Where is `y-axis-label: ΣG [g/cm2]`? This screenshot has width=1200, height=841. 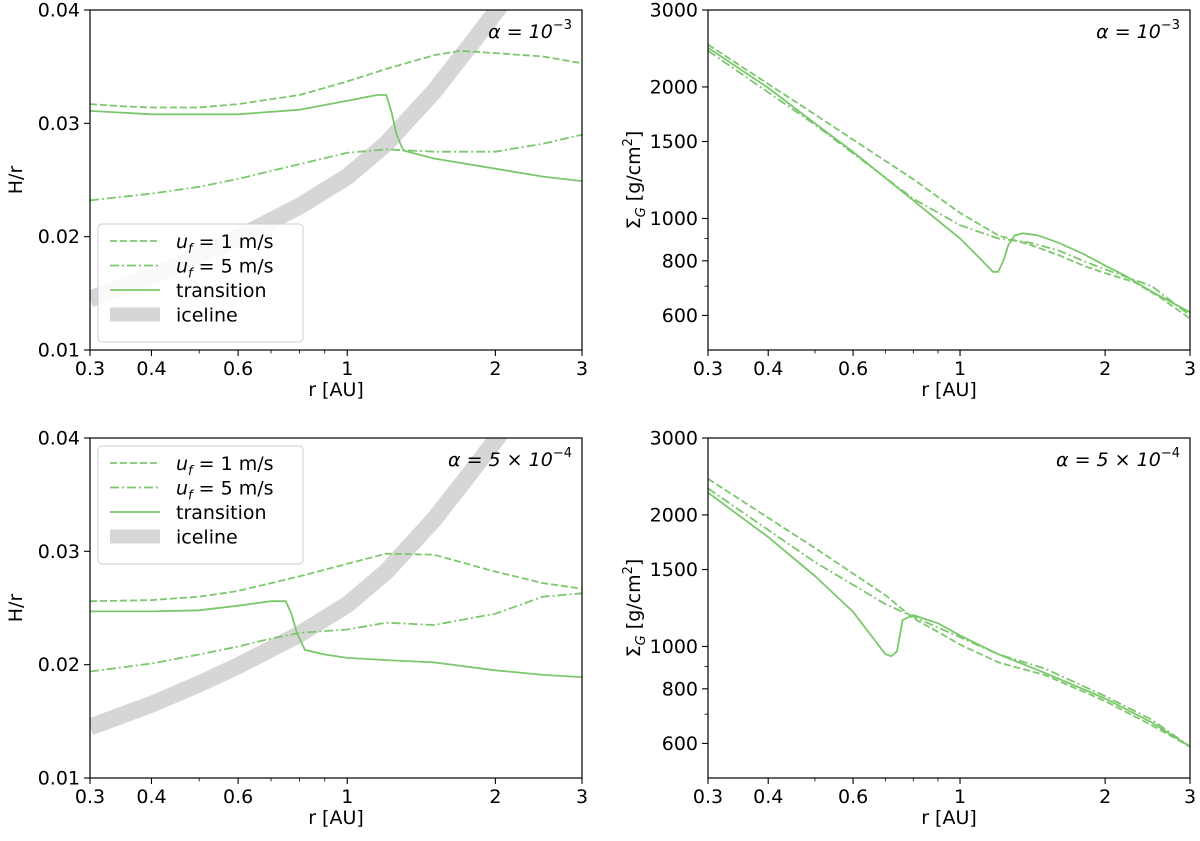
y-axis-label: ΣG [g/cm2] is located at coordinates (635, 608).